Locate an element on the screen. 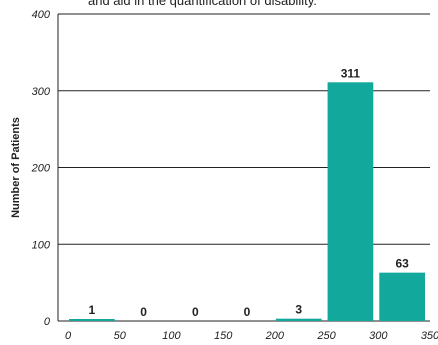 The height and width of the screenshot is (345, 438). y-tick-label: 100 is located at coordinates (41, 245).